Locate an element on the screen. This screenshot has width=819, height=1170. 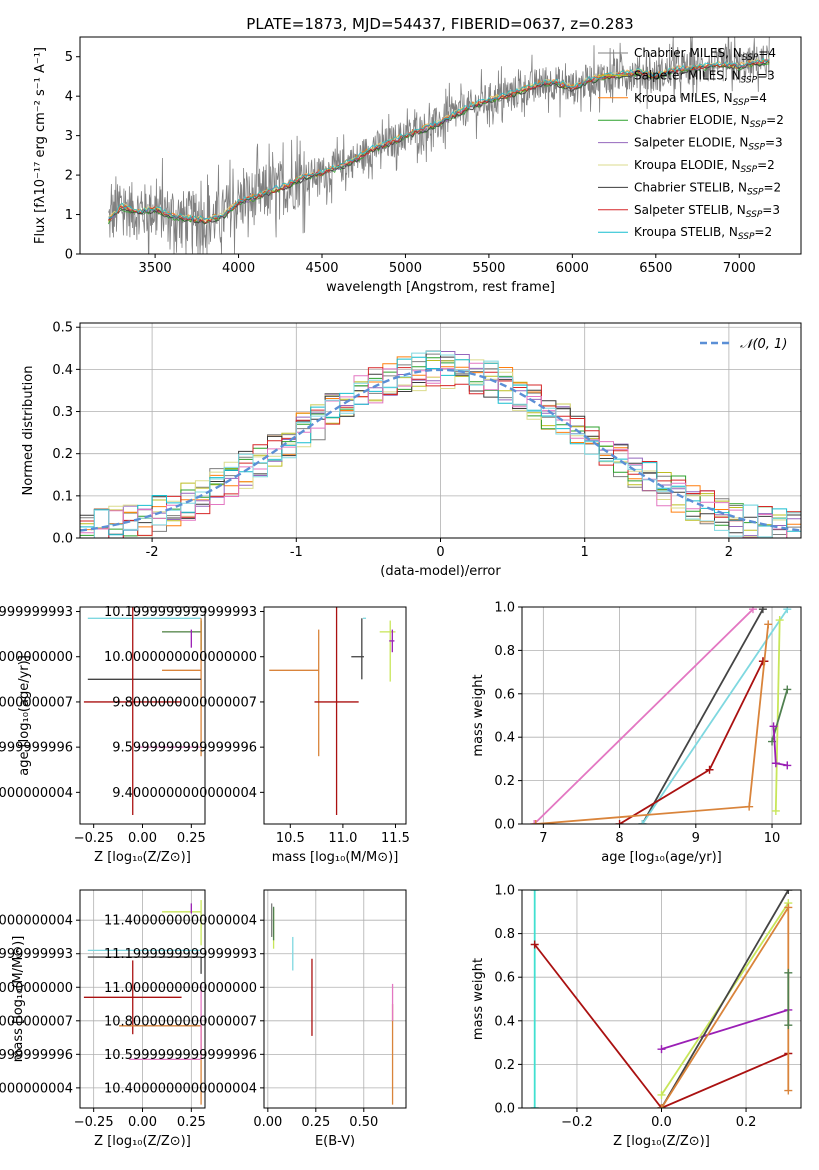
x-axis-label: E(B-V) is located at coordinates (335, 1141).